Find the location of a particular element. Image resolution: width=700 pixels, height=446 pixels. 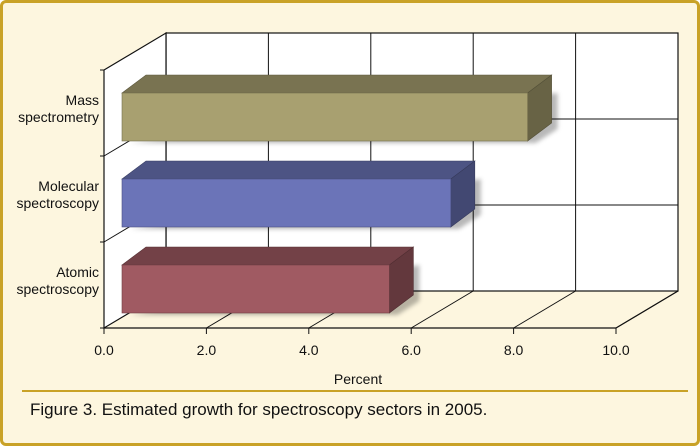

x-tick-label: 0.0 is located at coordinates (104, 350).